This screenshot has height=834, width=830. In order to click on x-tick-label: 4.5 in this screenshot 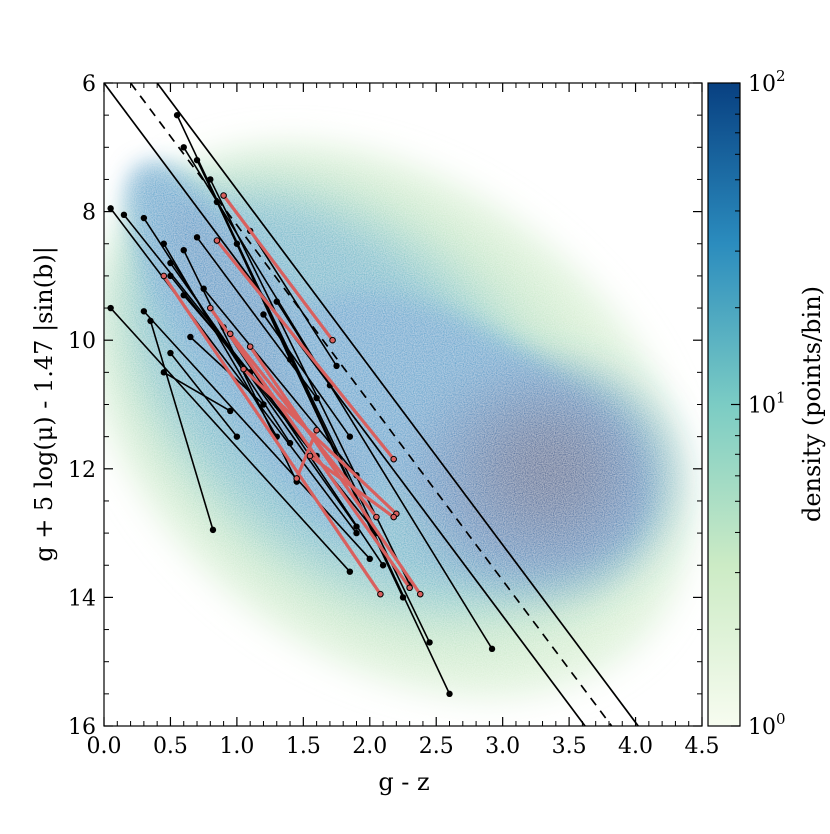, I will do `click(702, 746)`.